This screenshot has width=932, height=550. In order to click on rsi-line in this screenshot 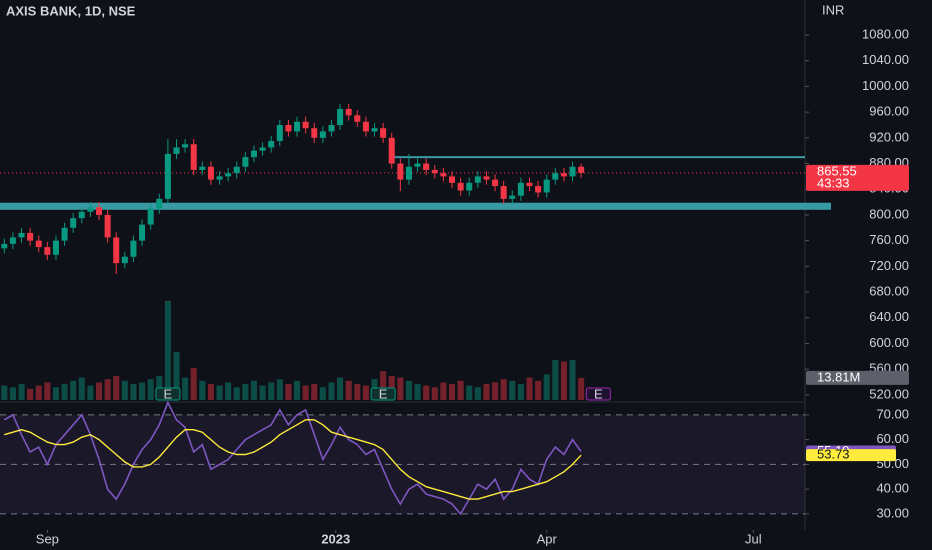, I will do `click(292, 458)`.